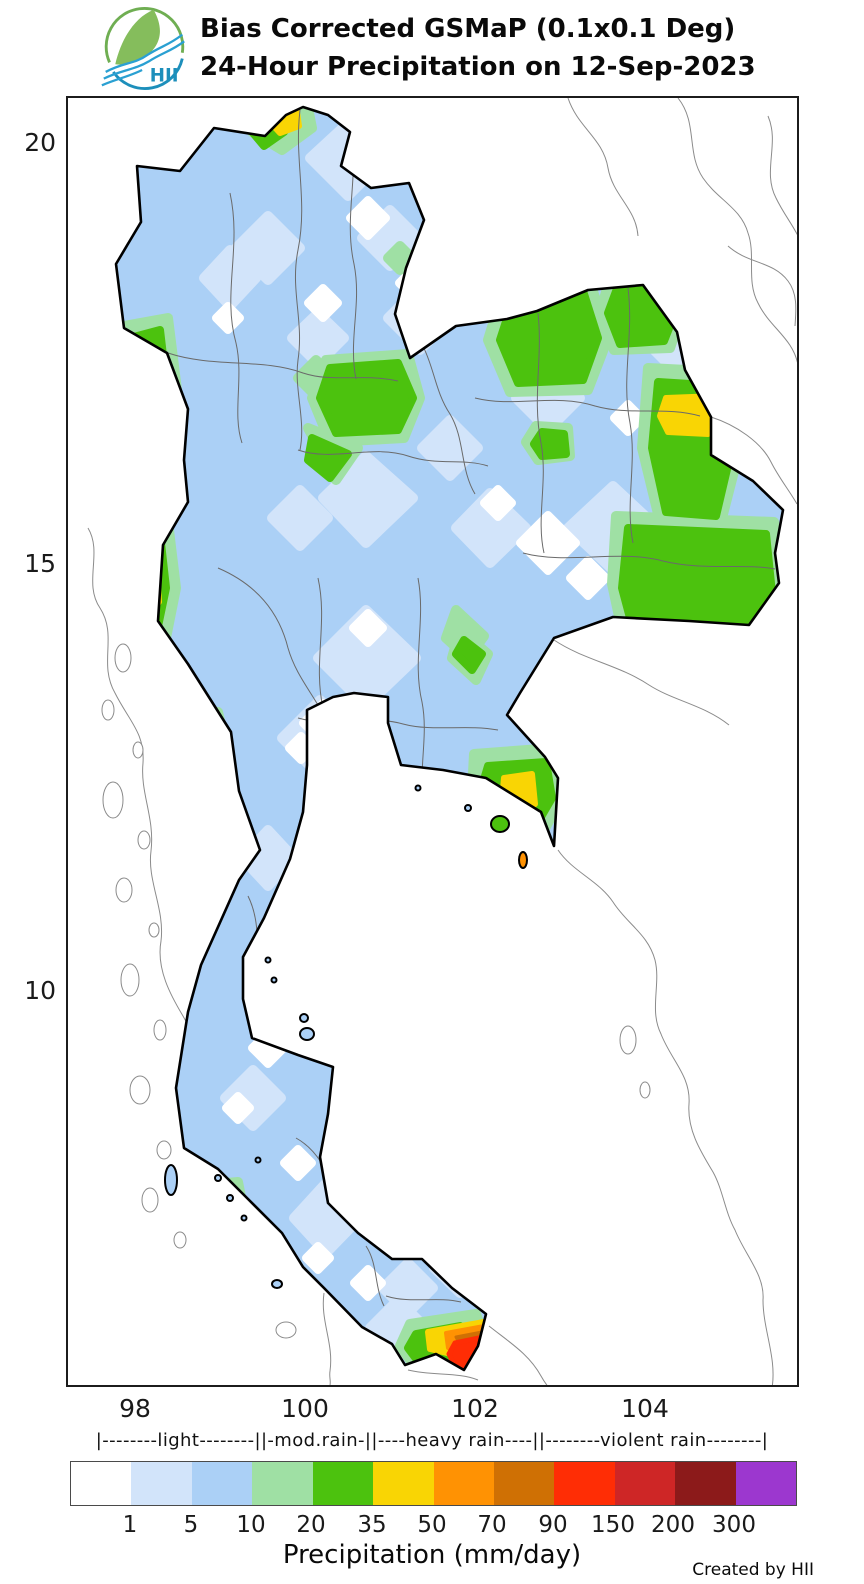  Describe the element at coordinates (613, 1525) in the screenshot. I see `colorbar-tick-150: 150` at that location.